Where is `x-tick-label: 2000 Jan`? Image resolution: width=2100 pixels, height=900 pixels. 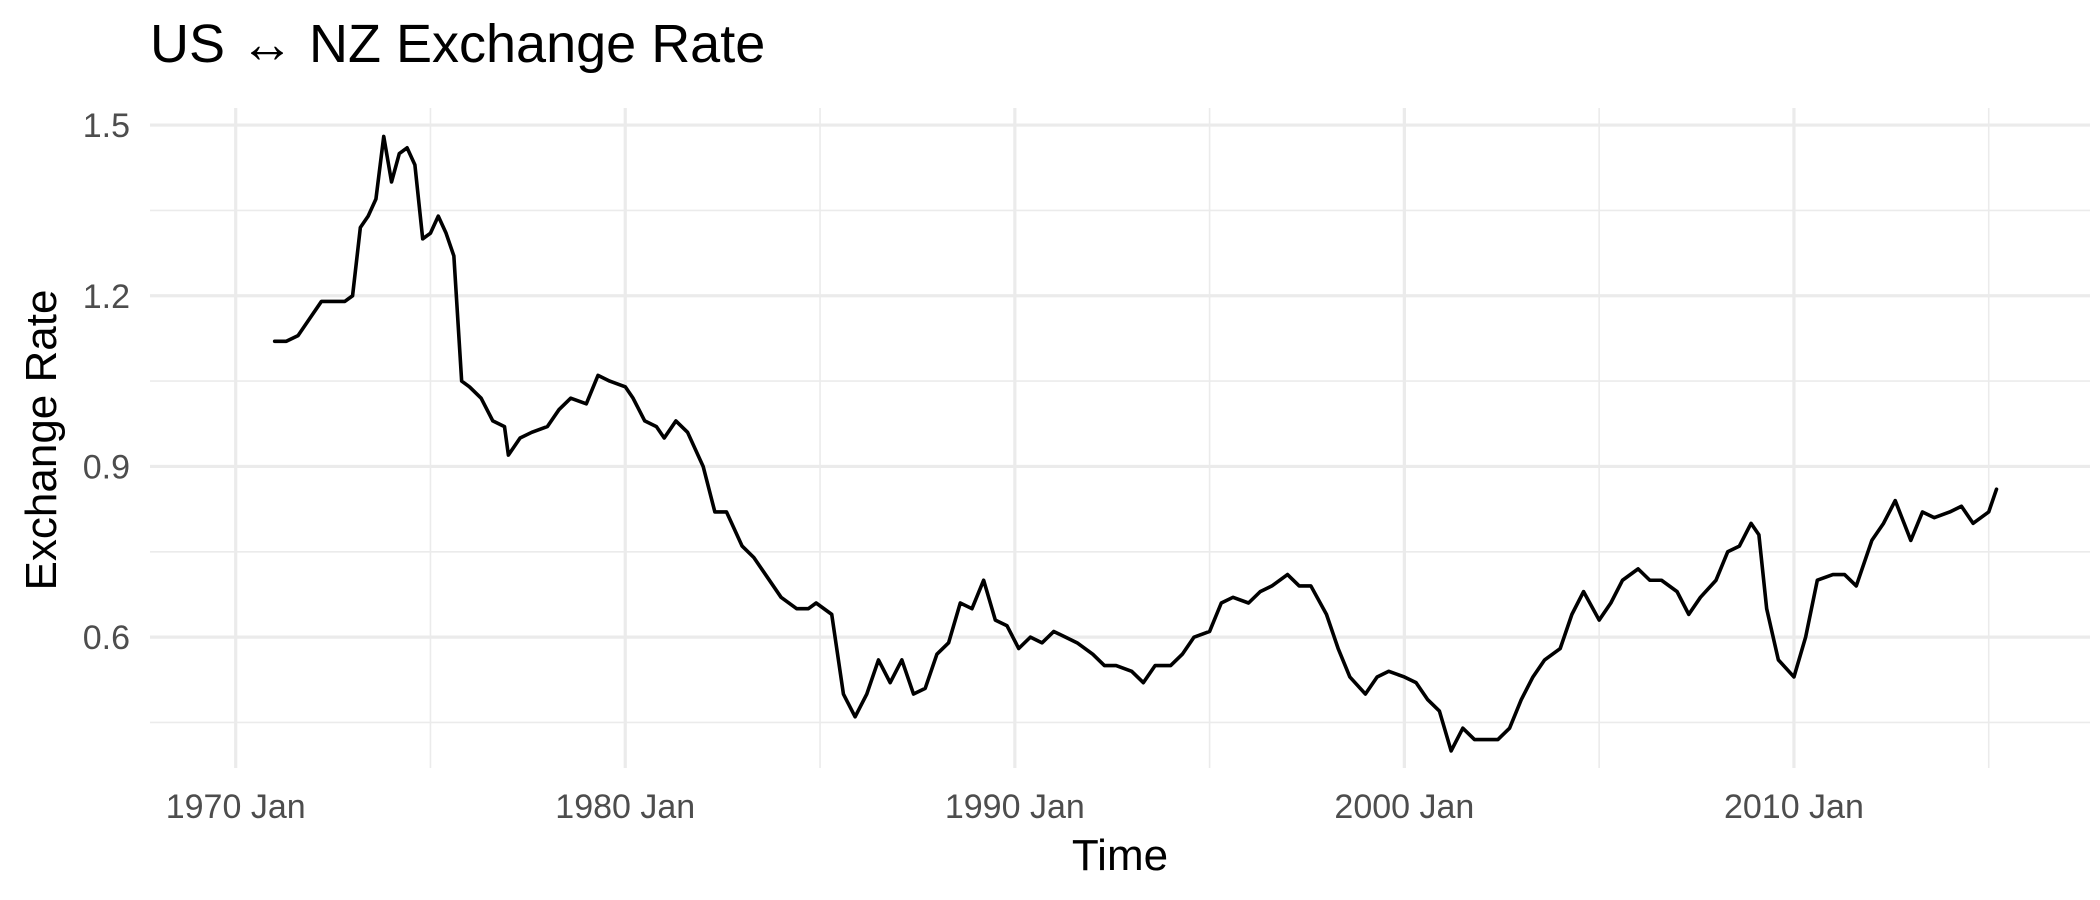
x-tick-label: 2000 Jan is located at coordinates (1404, 807).